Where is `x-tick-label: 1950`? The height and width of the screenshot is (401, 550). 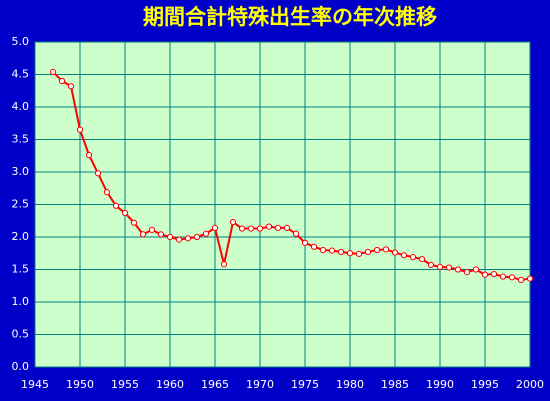
x-tick-label: 1950 is located at coordinates (80, 384).